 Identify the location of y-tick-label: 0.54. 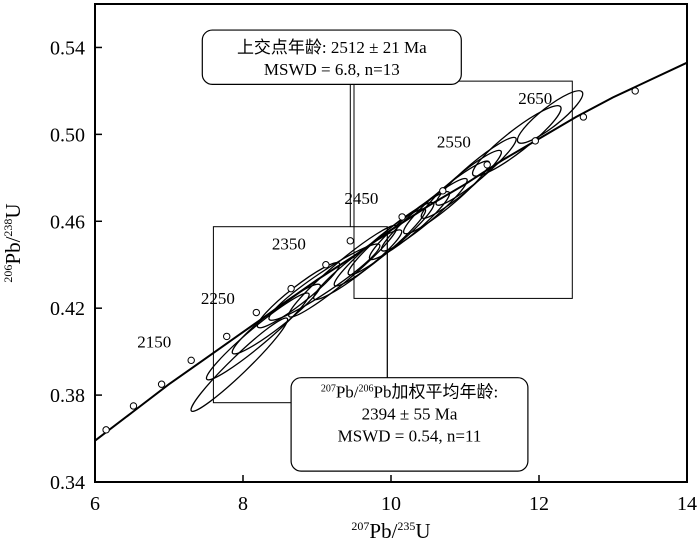
(67, 48).